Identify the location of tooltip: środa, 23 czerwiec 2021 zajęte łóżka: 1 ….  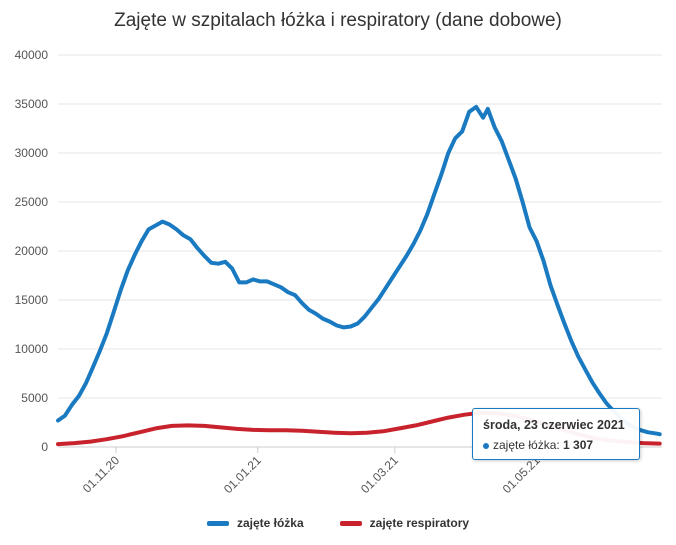
(556, 434).